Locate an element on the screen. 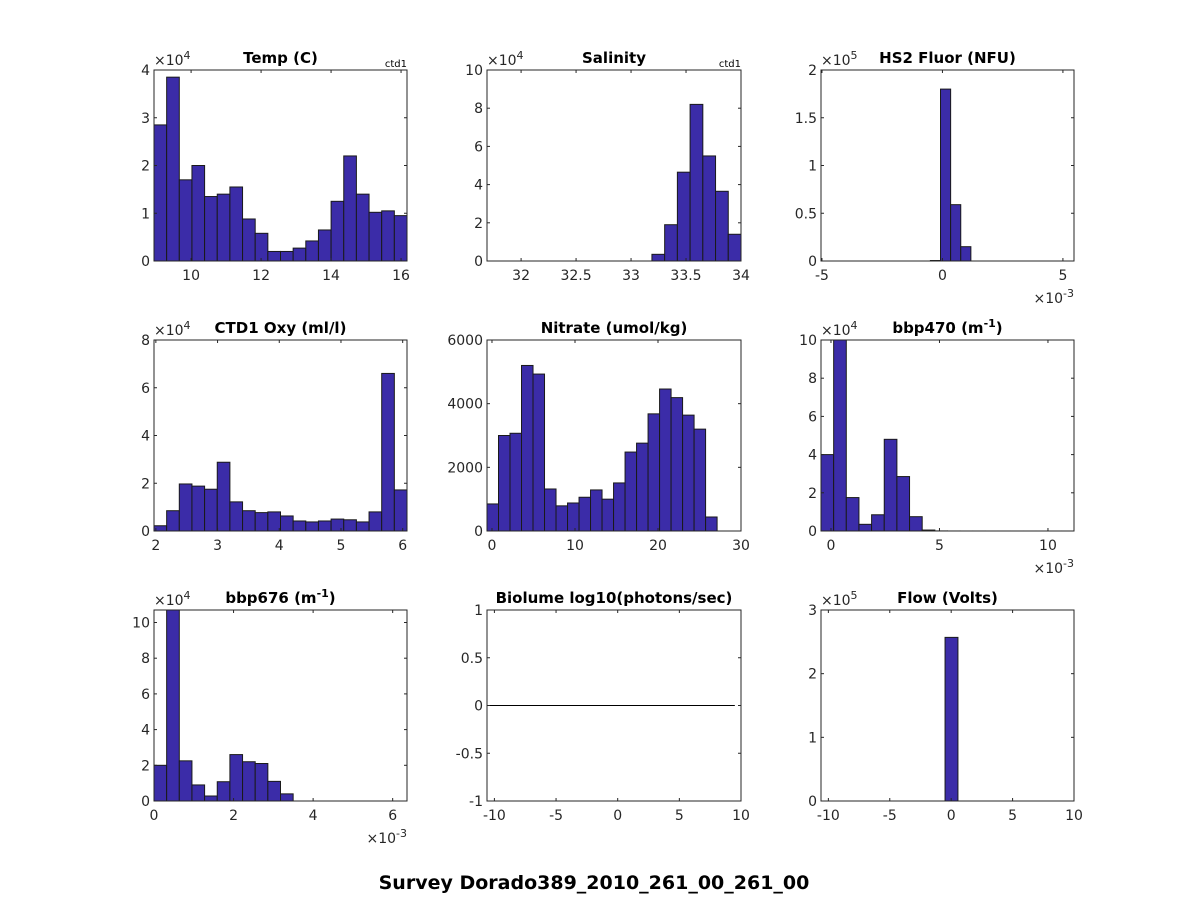  x-tick-label: 2 is located at coordinates (233, 816).